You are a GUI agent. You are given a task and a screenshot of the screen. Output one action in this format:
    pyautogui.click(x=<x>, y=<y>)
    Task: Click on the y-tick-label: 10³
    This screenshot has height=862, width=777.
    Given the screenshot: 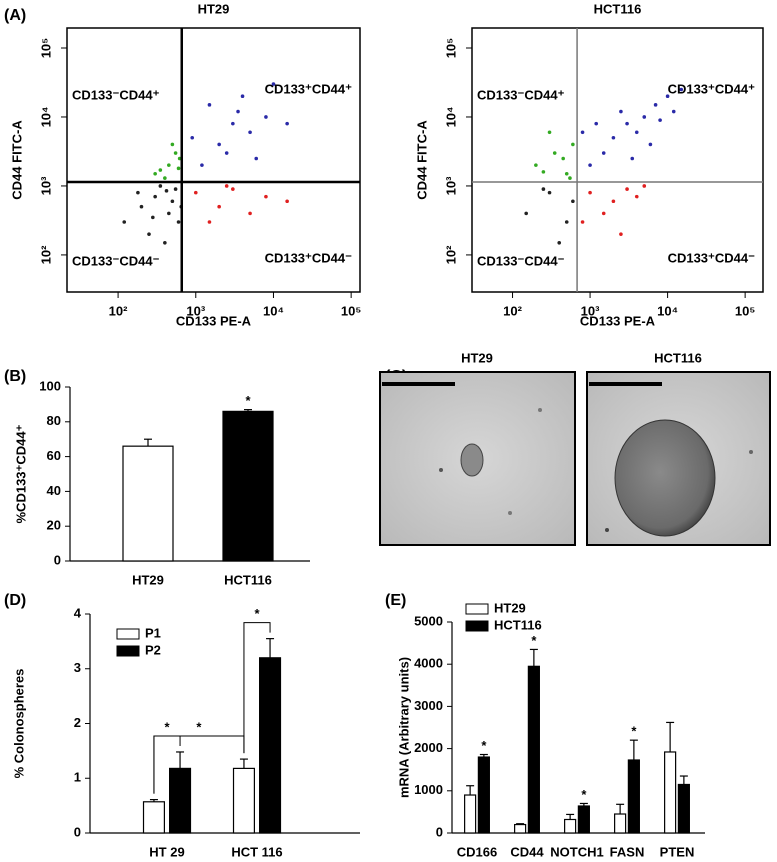 What is the action you would take?
    pyautogui.click(x=450, y=185)
    